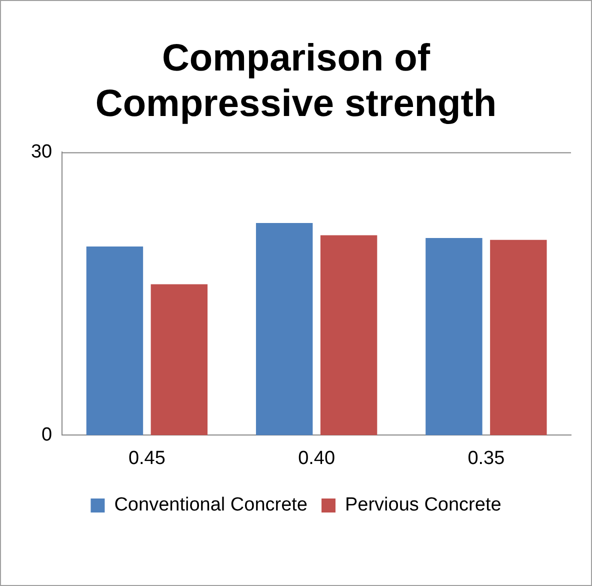 This screenshot has width=592, height=586. I want to click on chart-title: Comparison of Compressive strength, so click(296, 81).